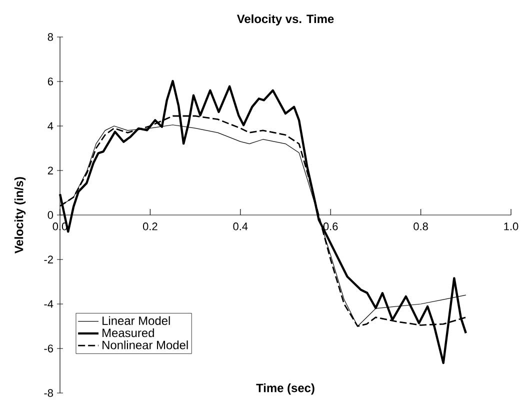 The height and width of the screenshot is (400, 525). I want to click on legend-label: Measured, so click(128, 333).